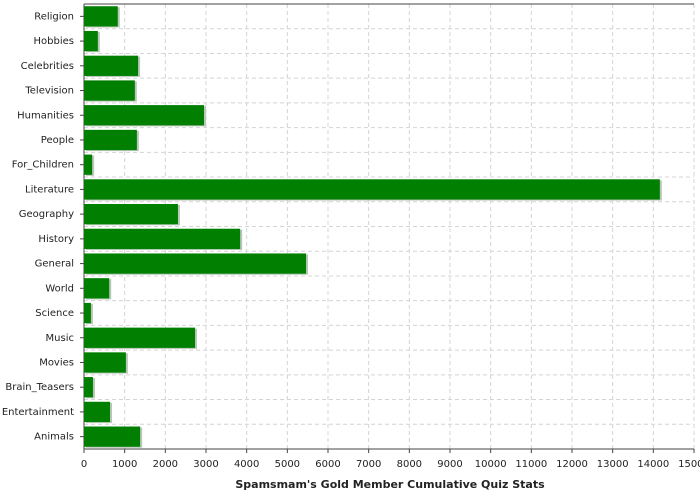 The image size is (700, 500). What do you see at coordinates (165, 464) in the screenshot?
I see `x-tick-label: 2000` at bounding box center [165, 464].